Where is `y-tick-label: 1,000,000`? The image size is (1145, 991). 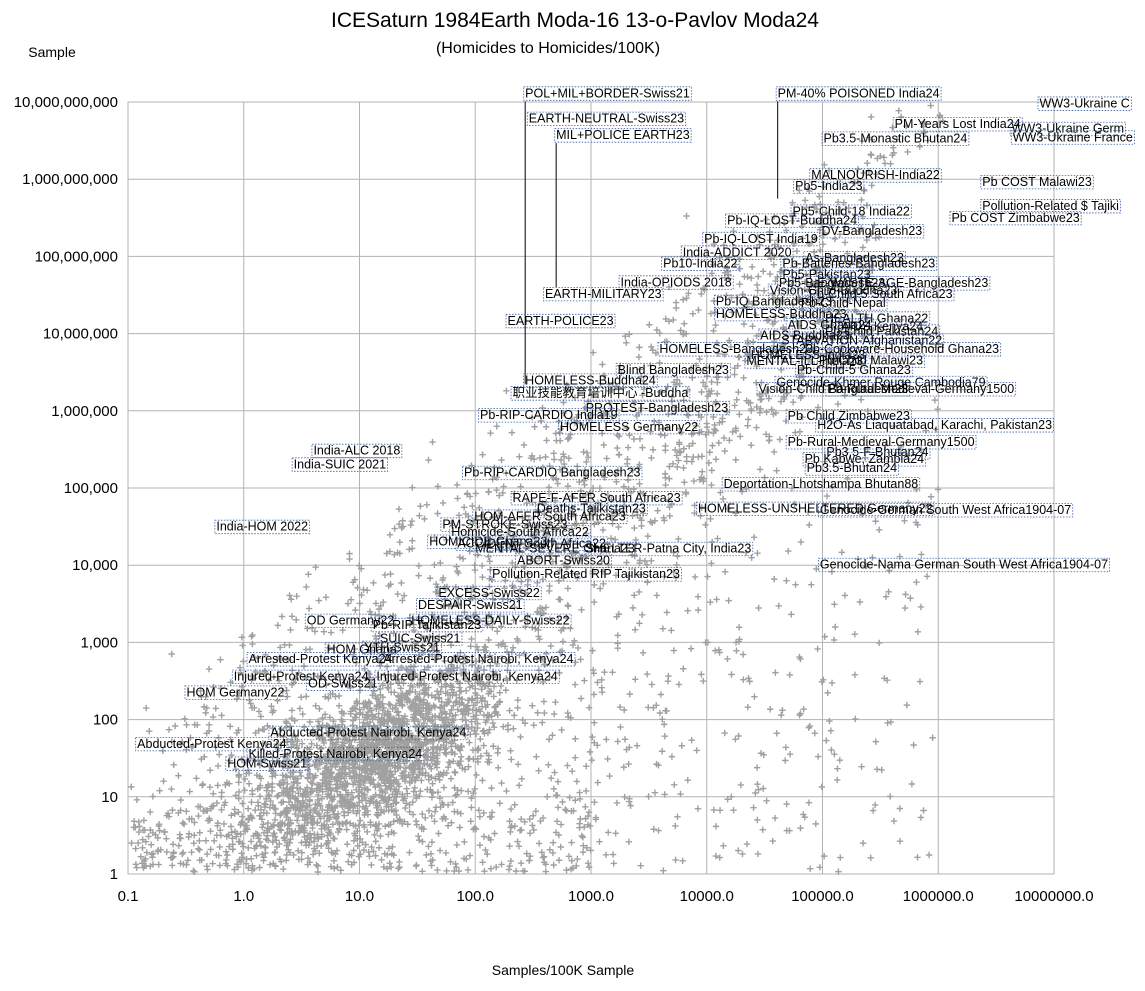 y-tick-label: 1,000,000 is located at coordinates (84, 411).